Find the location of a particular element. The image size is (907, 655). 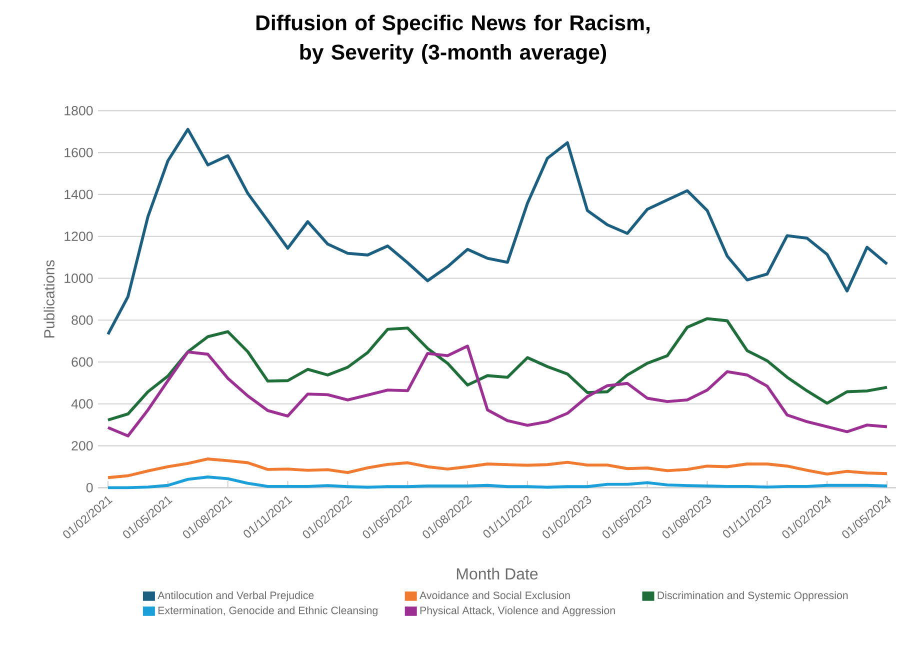

y-tick-label: 0 is located at coordinates (89, 487).